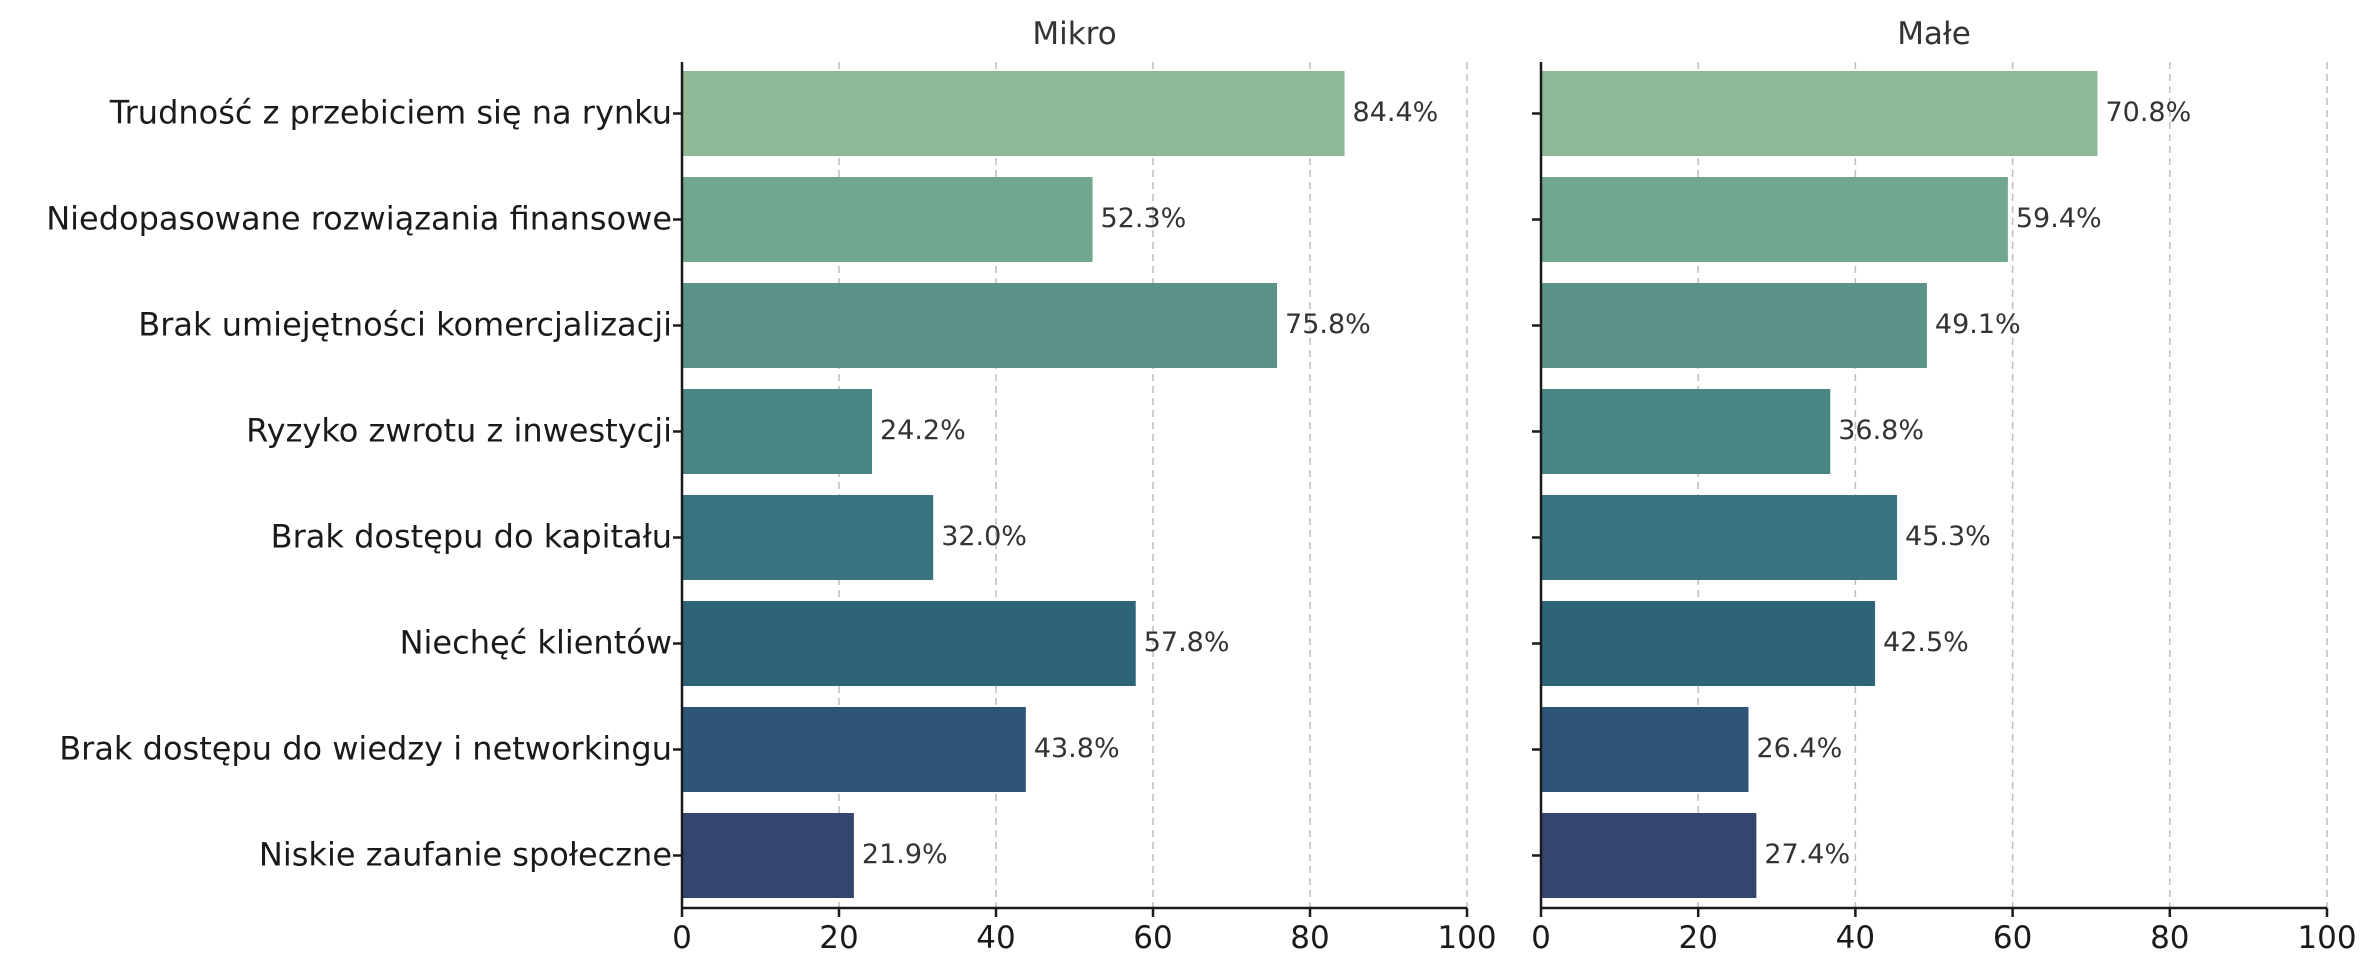 The height and width of the screenshot is (964, 2379). I want to click on value-label-trudnosc-z-przebiciem-sie-na-rynku: 84.4%, so click(1396, 112).